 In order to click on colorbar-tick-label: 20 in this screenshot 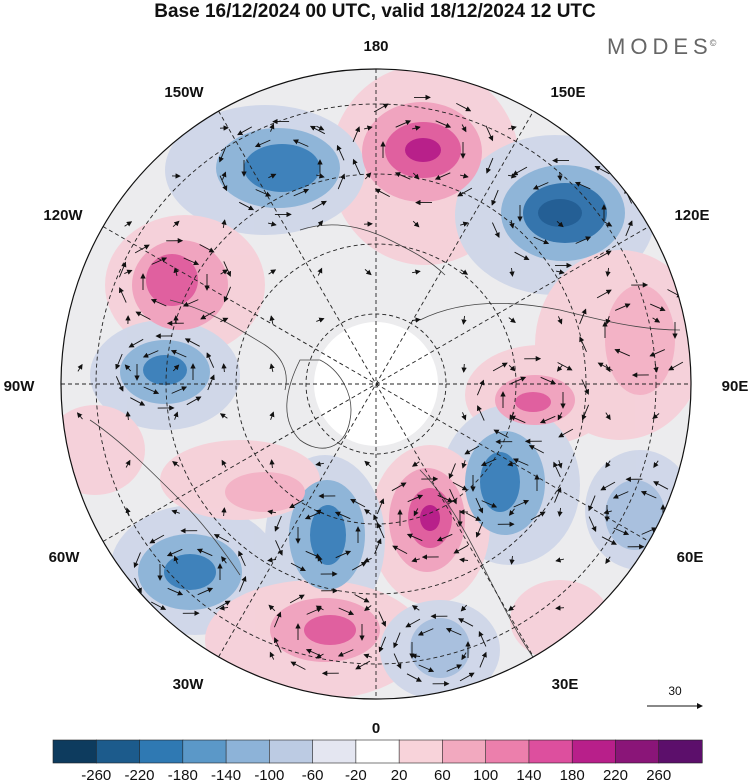, I will do `click(399, 775)`.